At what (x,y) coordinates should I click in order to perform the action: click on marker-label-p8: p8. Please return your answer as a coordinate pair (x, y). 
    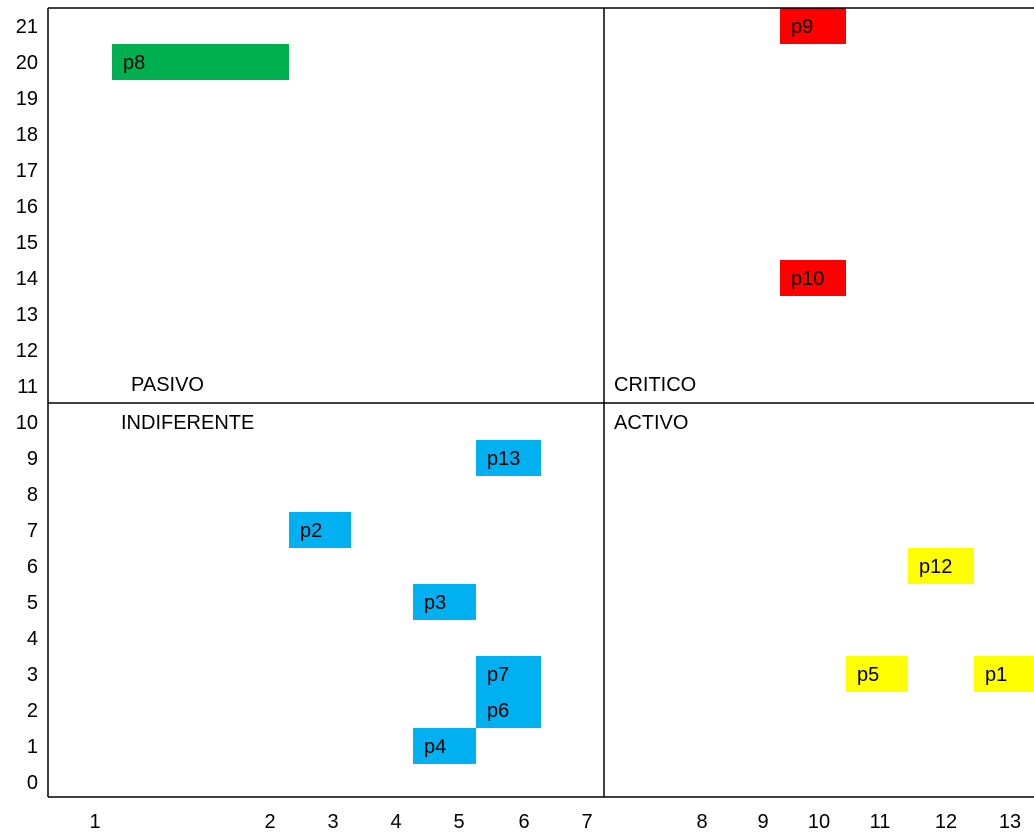
    Looking at the image, I should click on (134, 63).